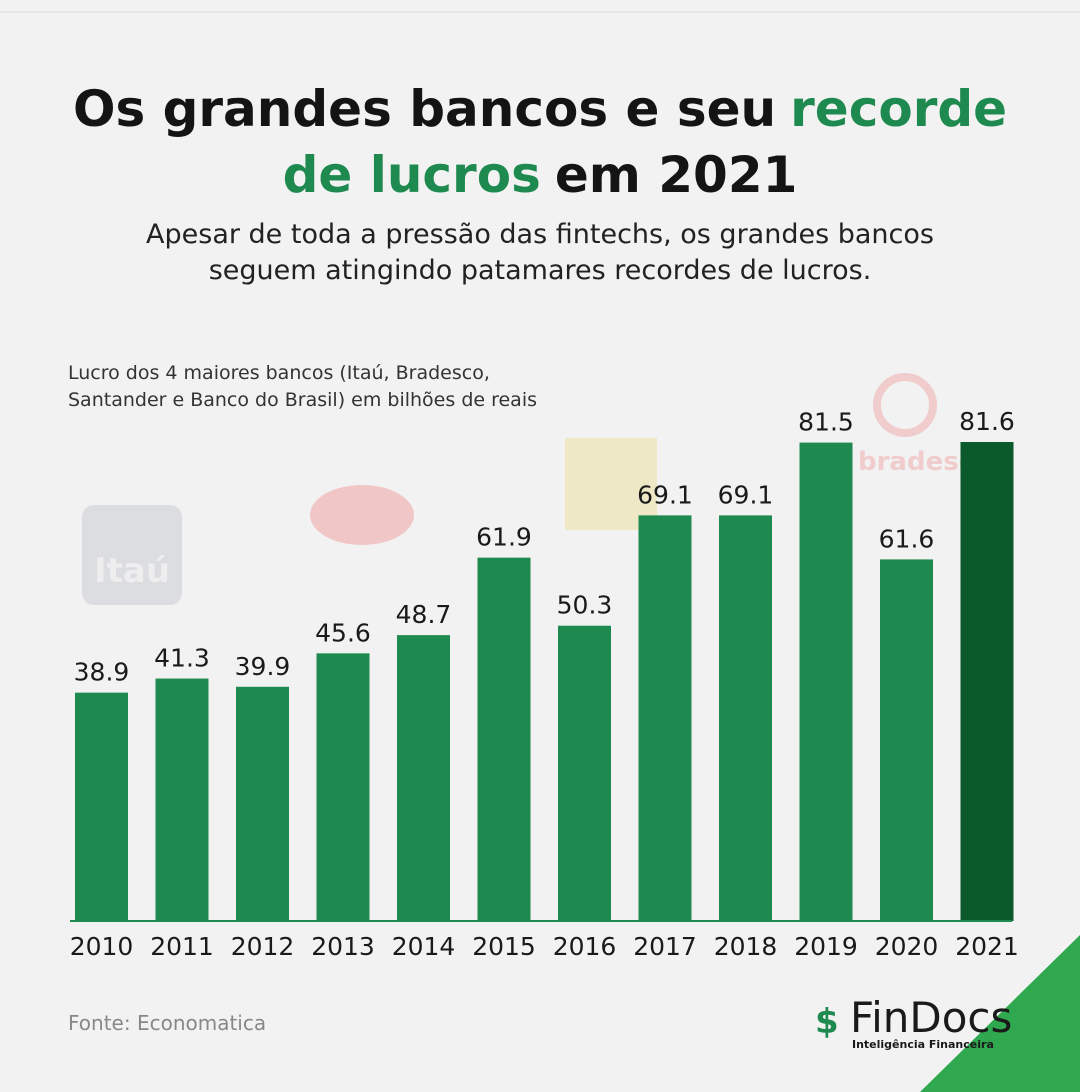 This screenshot has height=1092, width=1080. I want to click on x-tick-label: 2013, so click(343, 946).